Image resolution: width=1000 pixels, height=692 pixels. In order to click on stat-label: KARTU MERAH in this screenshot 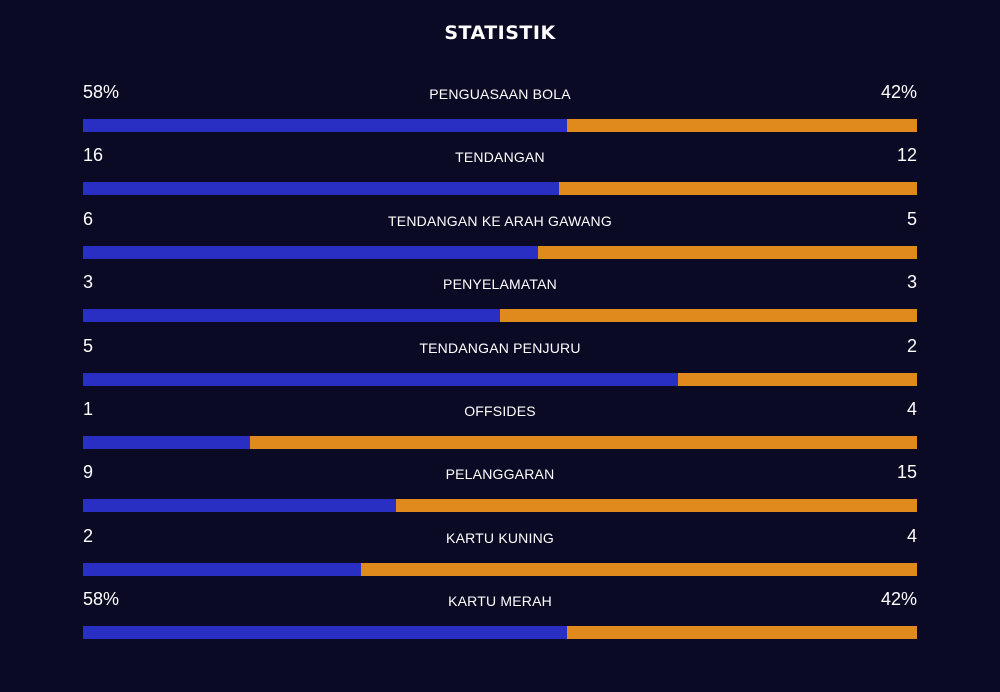, I will do `click(500, 601)`.